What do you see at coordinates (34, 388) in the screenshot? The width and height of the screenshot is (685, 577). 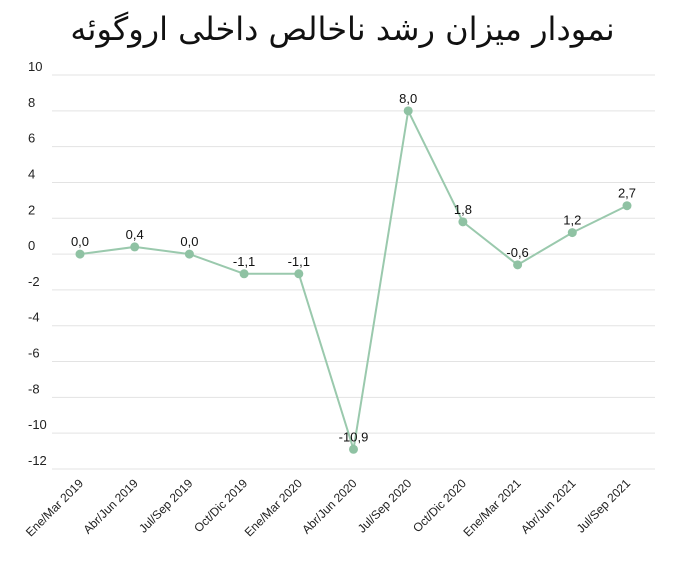 I see `y-tick-label: -8` at bounding box center [34, 388].